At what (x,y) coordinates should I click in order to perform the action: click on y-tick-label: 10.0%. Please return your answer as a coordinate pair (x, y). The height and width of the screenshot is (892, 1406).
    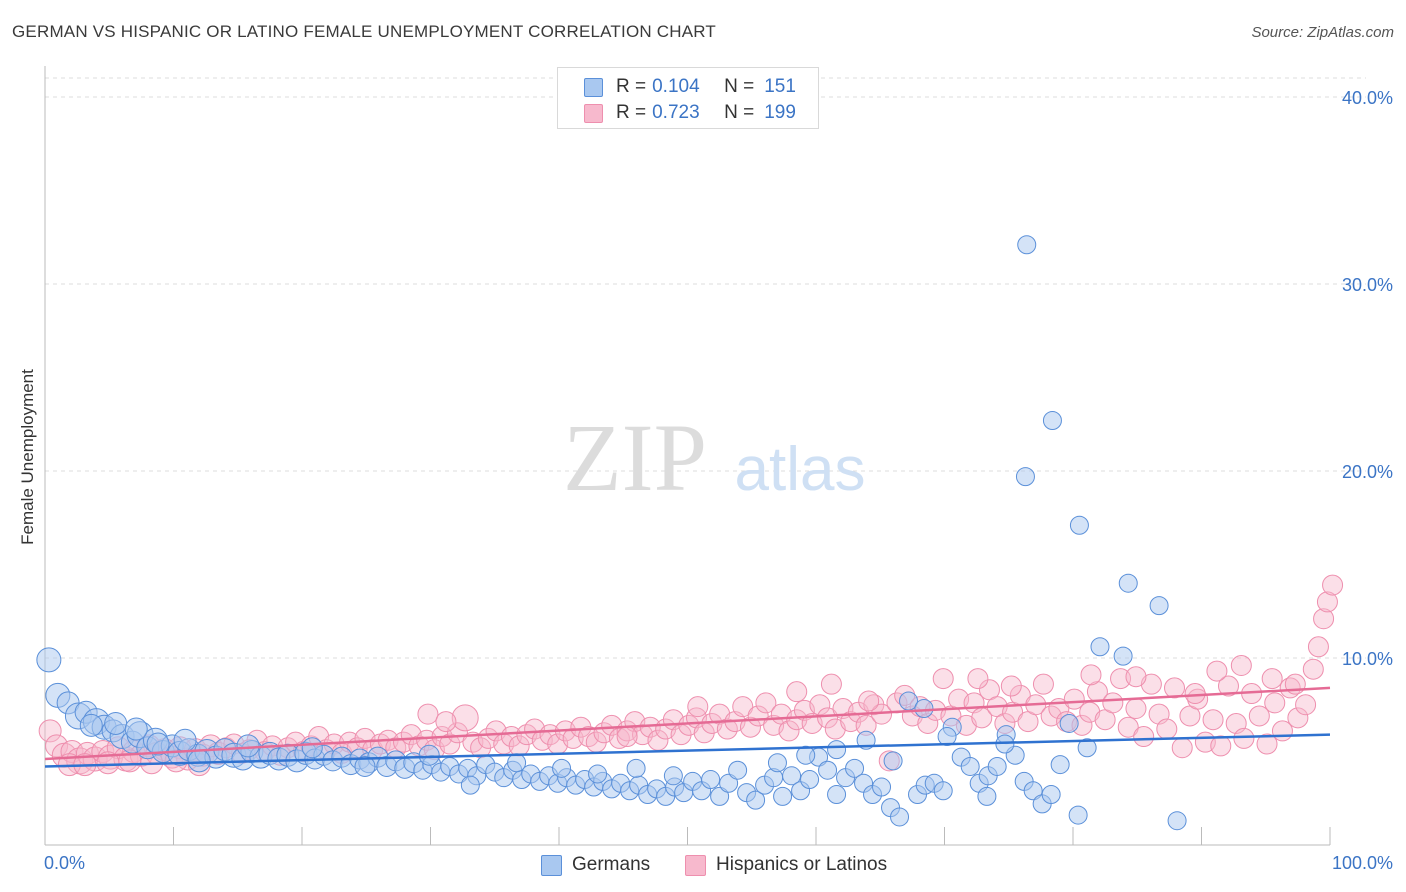
    Looking at the image, I should click on (1367, 659).